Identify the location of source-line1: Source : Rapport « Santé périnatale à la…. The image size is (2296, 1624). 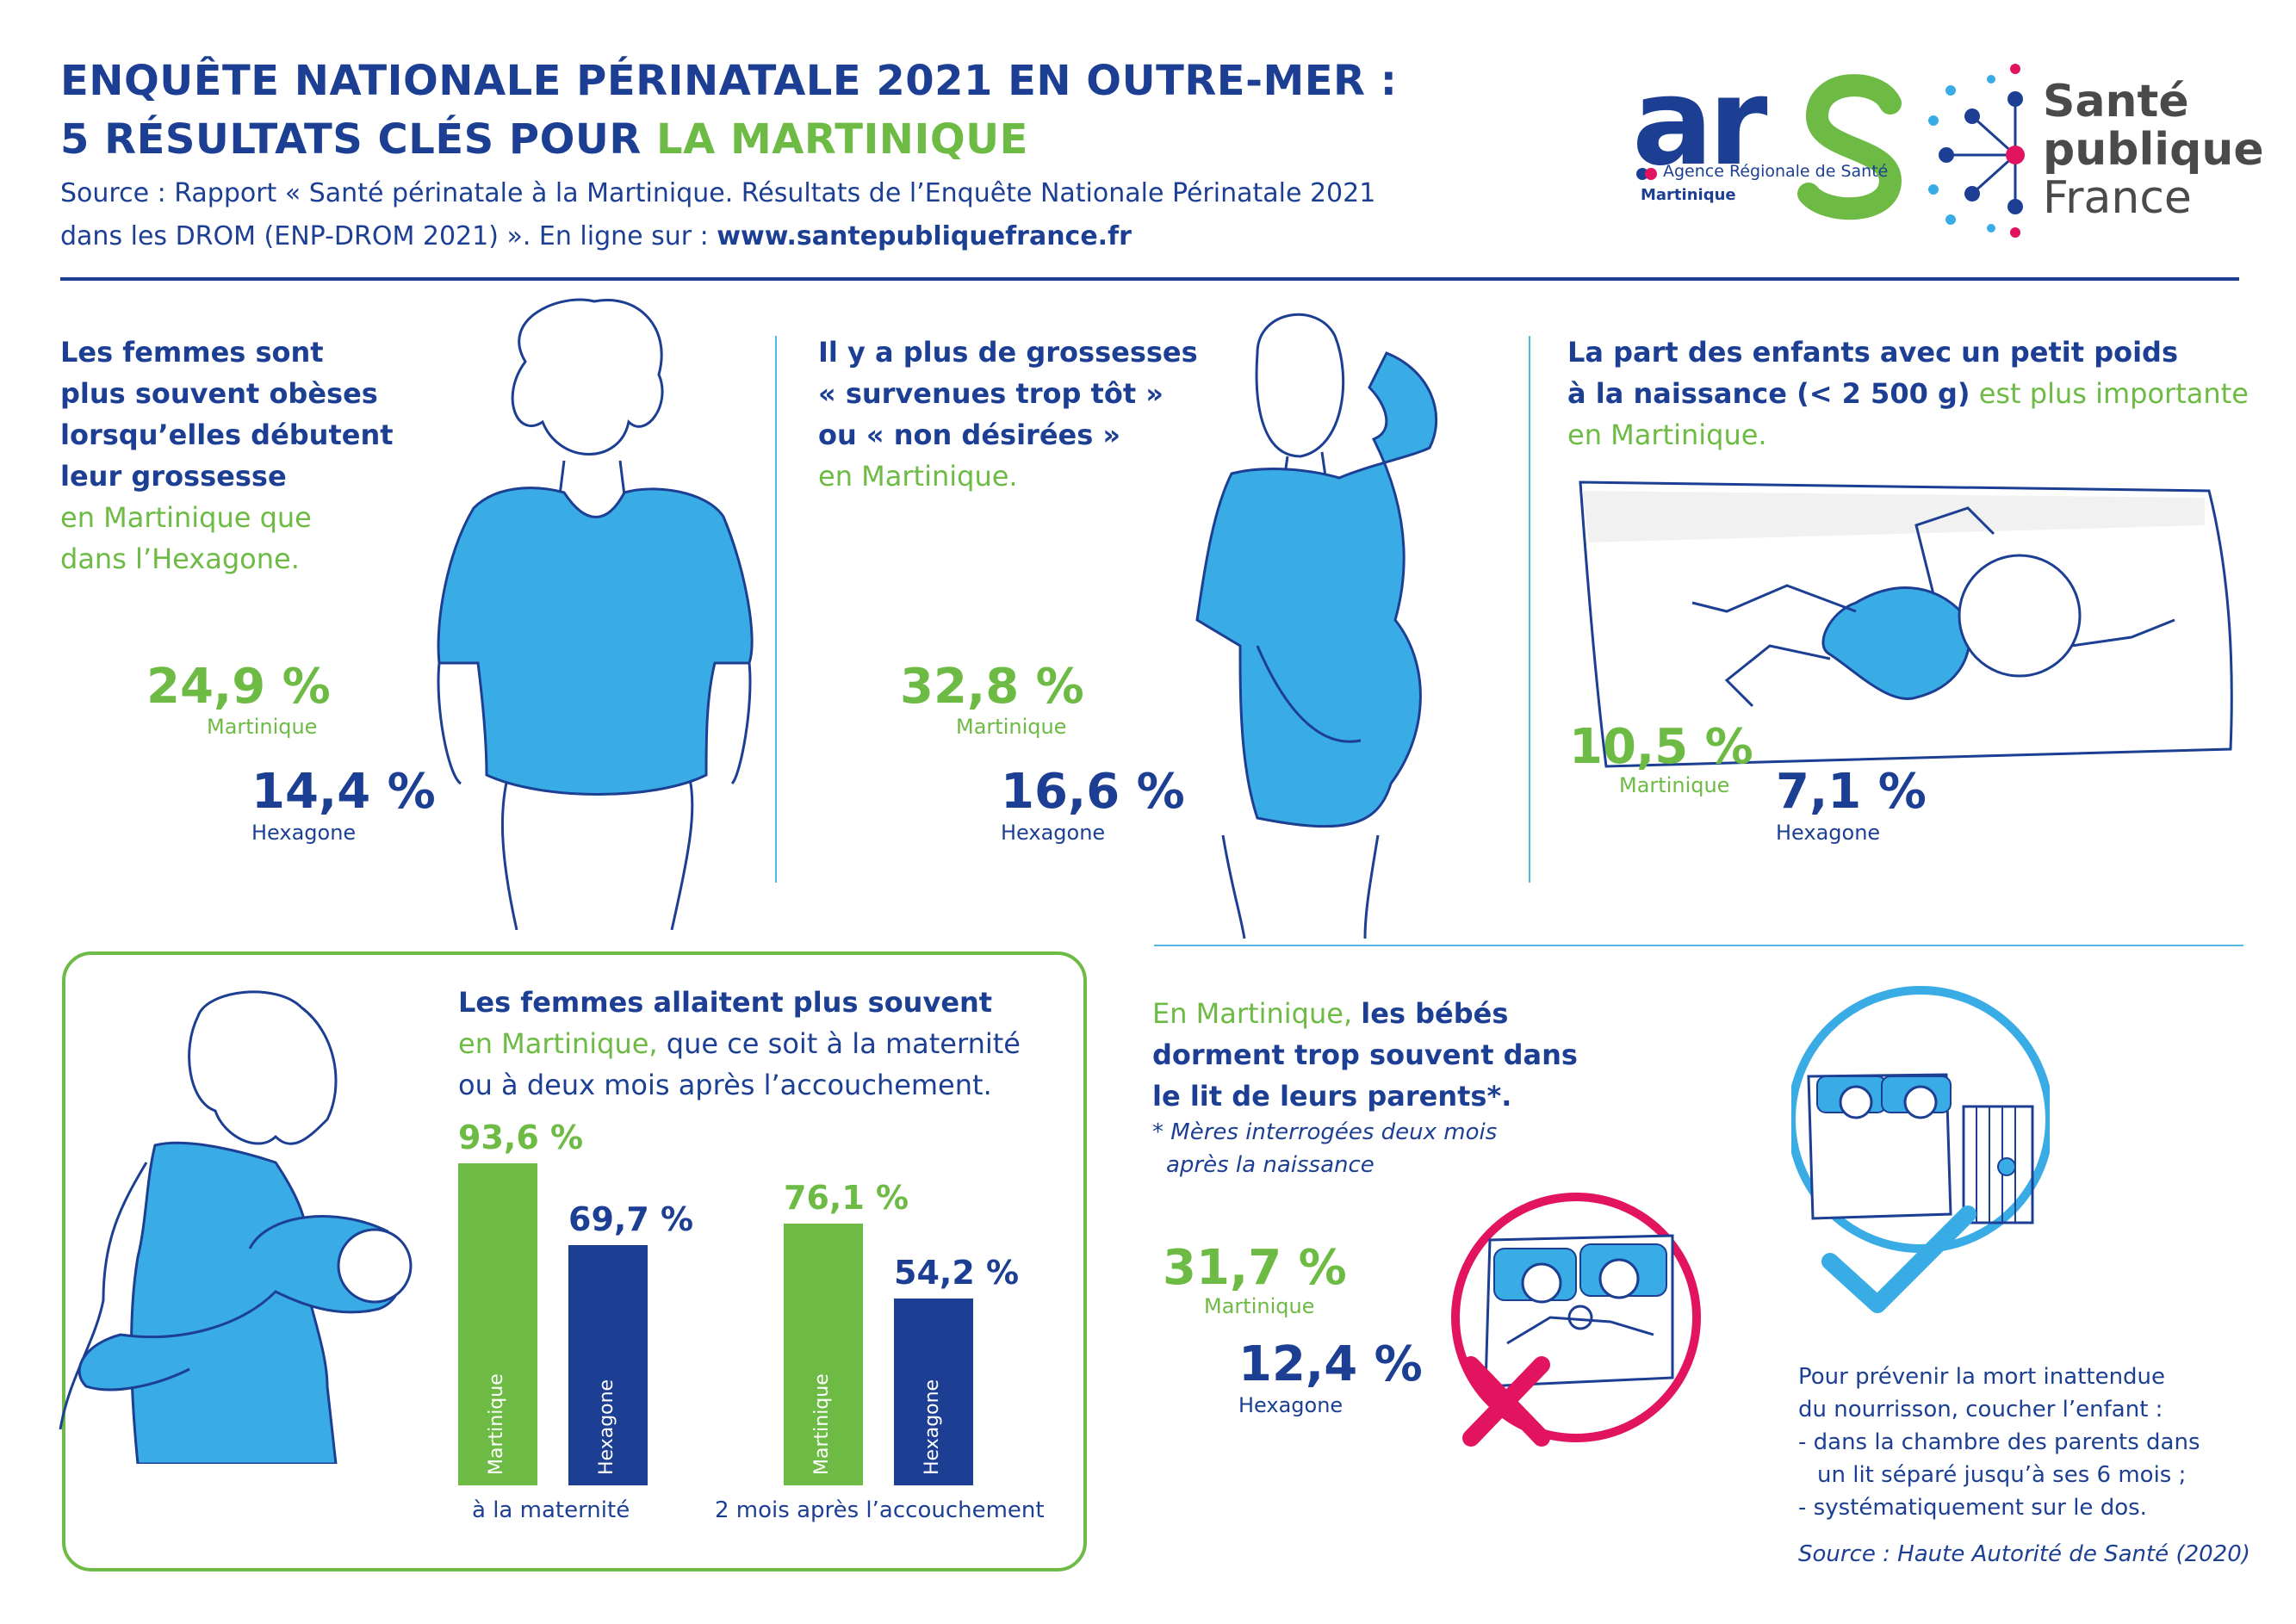
(718, 193).